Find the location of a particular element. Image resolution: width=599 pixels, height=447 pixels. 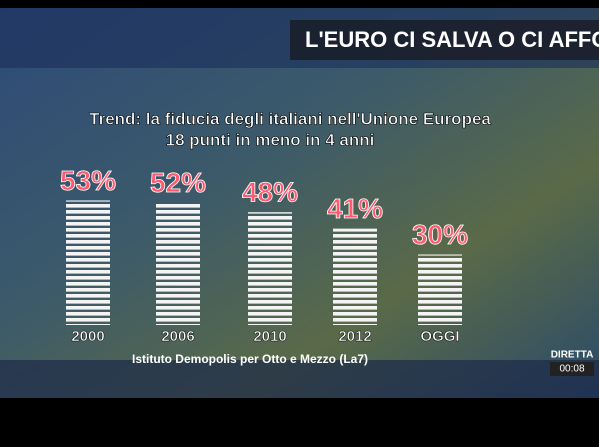

value-label: 30% is located at coordinates (440, 234).